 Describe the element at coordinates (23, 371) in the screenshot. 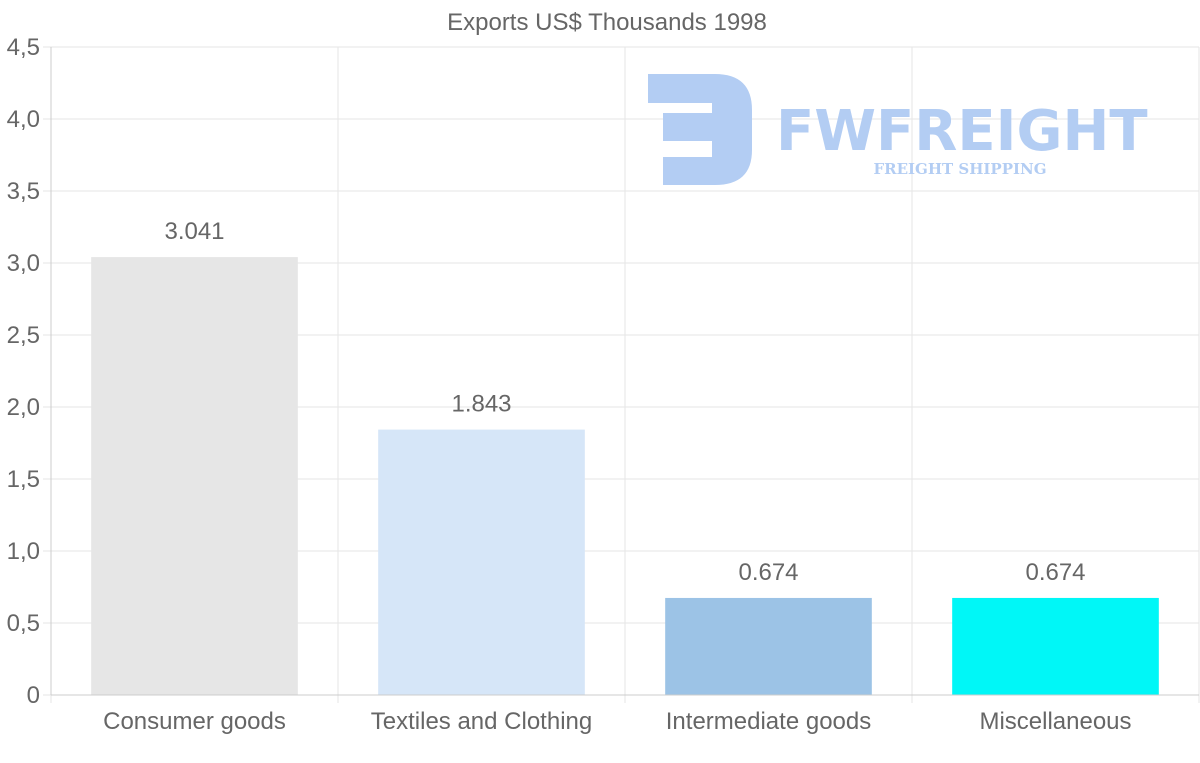

I see `y-axis-ticks: 0 0,5 1,0 1,5 2,0 2,5 3,0 3,5 4,0 4,5` at that location.